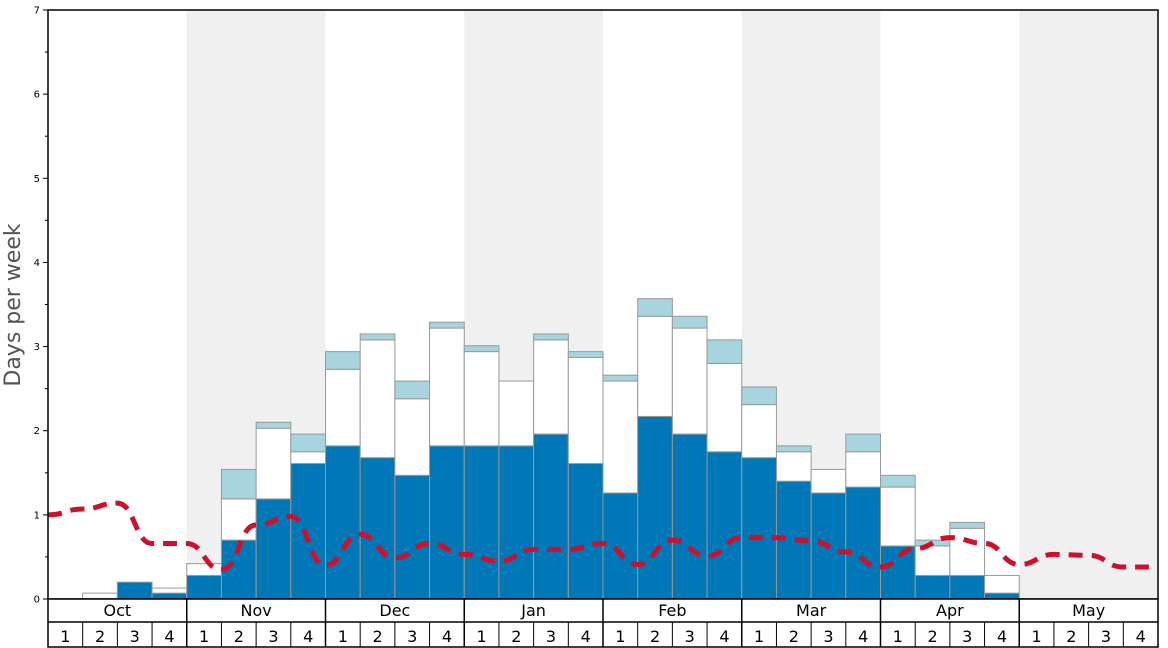 This screenshot has height=648, width=1168. I want to click on average-line-path, so click(602, 536).